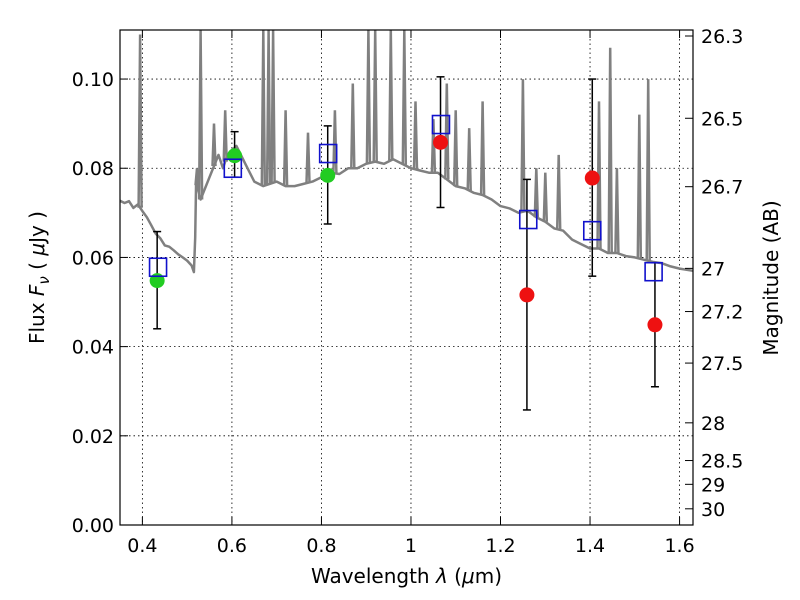  What do you see at coordinates (590, 546) in the screenshot?
I see `x-tick-label: 1.4` at bounding box center [590, 546].